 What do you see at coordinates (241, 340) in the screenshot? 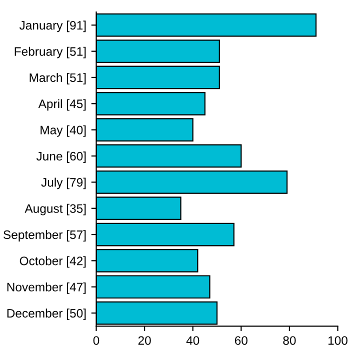
I see `x-tick-label: 60` at bounding box center [241, 340].